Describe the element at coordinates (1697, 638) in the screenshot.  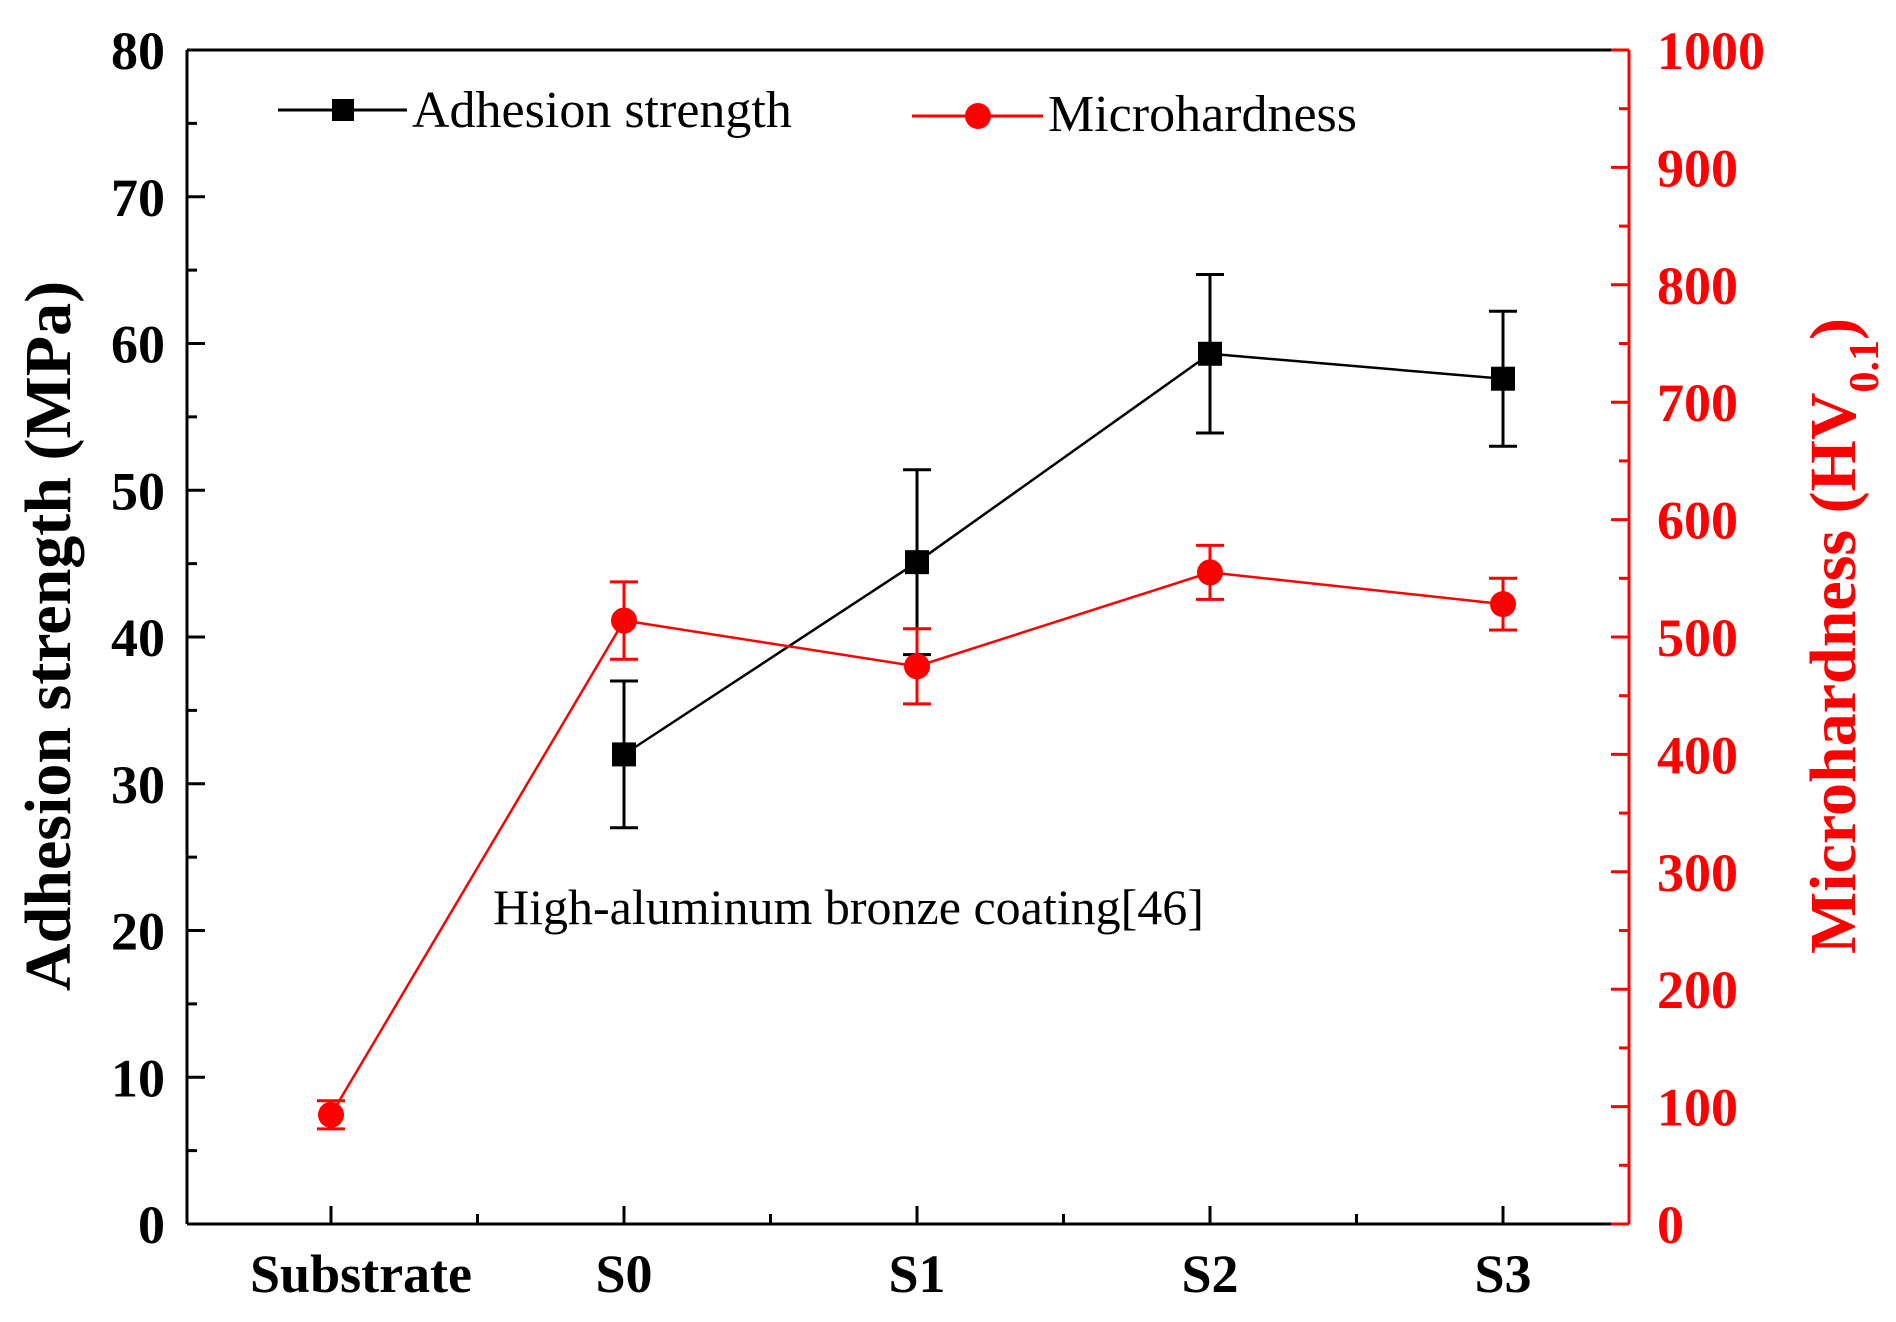
I see `right-tick-label: 500` at that location.